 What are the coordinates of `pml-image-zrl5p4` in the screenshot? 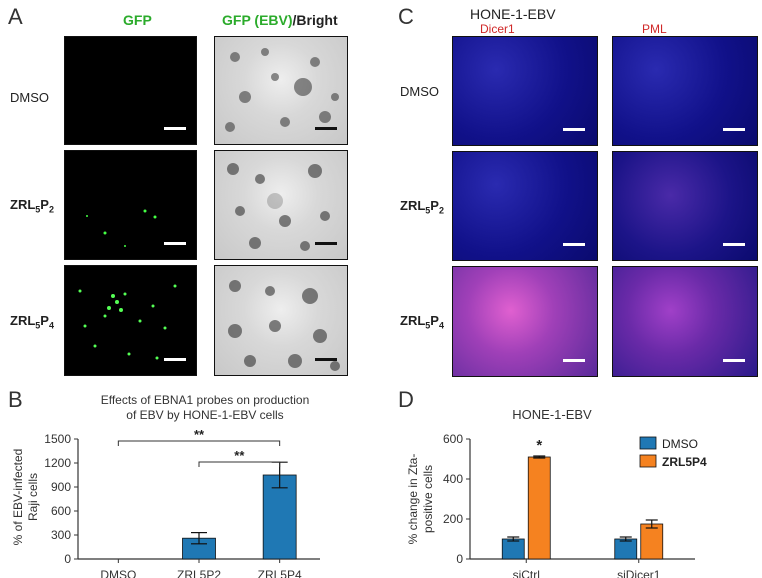 It's located at (685, 321).